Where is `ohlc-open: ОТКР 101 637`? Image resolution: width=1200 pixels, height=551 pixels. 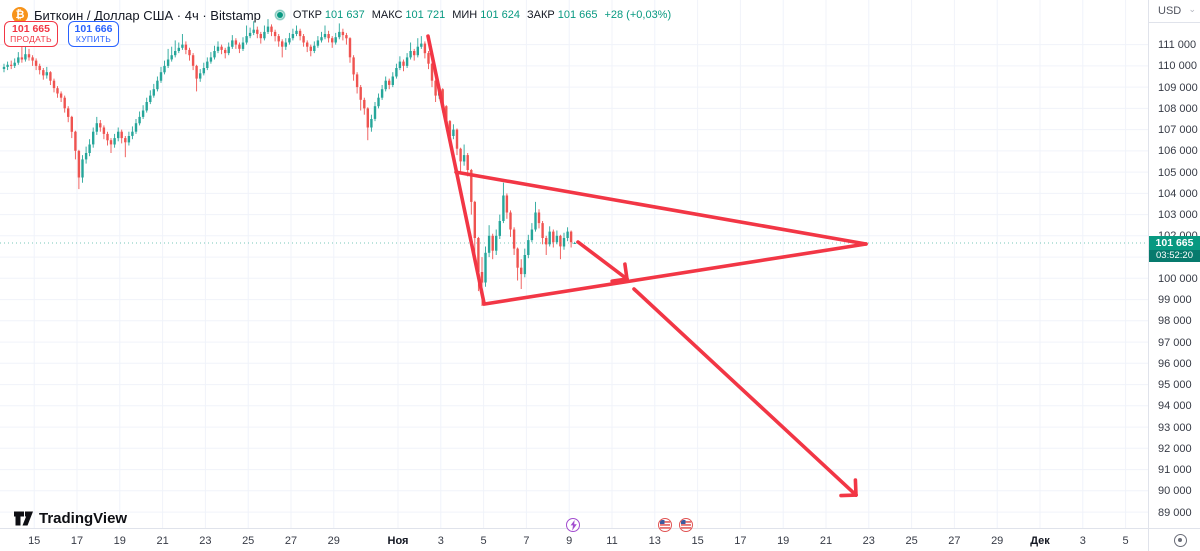
ohlc-open: ОТКР 101 637 is located at coordinates (328, 15).